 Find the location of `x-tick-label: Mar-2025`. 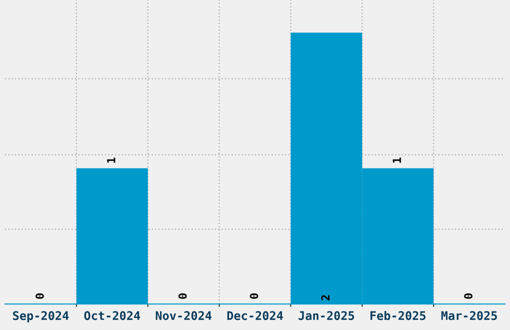

x-tick-label: Mar-2025 is located at coordinates (469, 315).